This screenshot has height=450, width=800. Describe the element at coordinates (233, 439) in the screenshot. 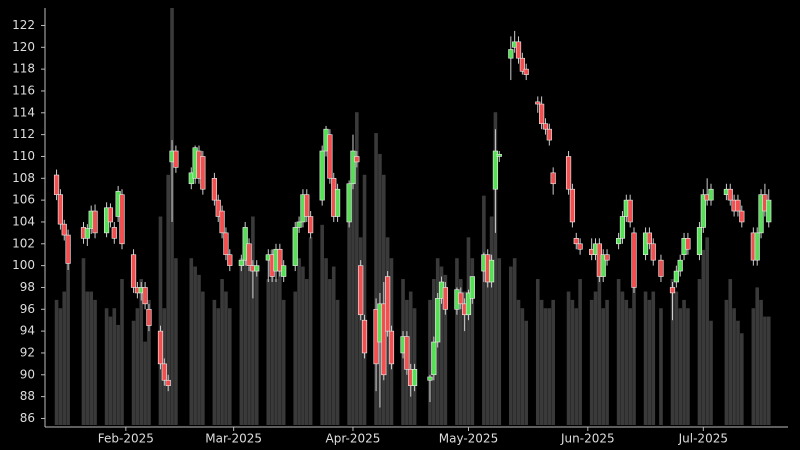

I see `x-tick-label: Mar-2025` at that location.